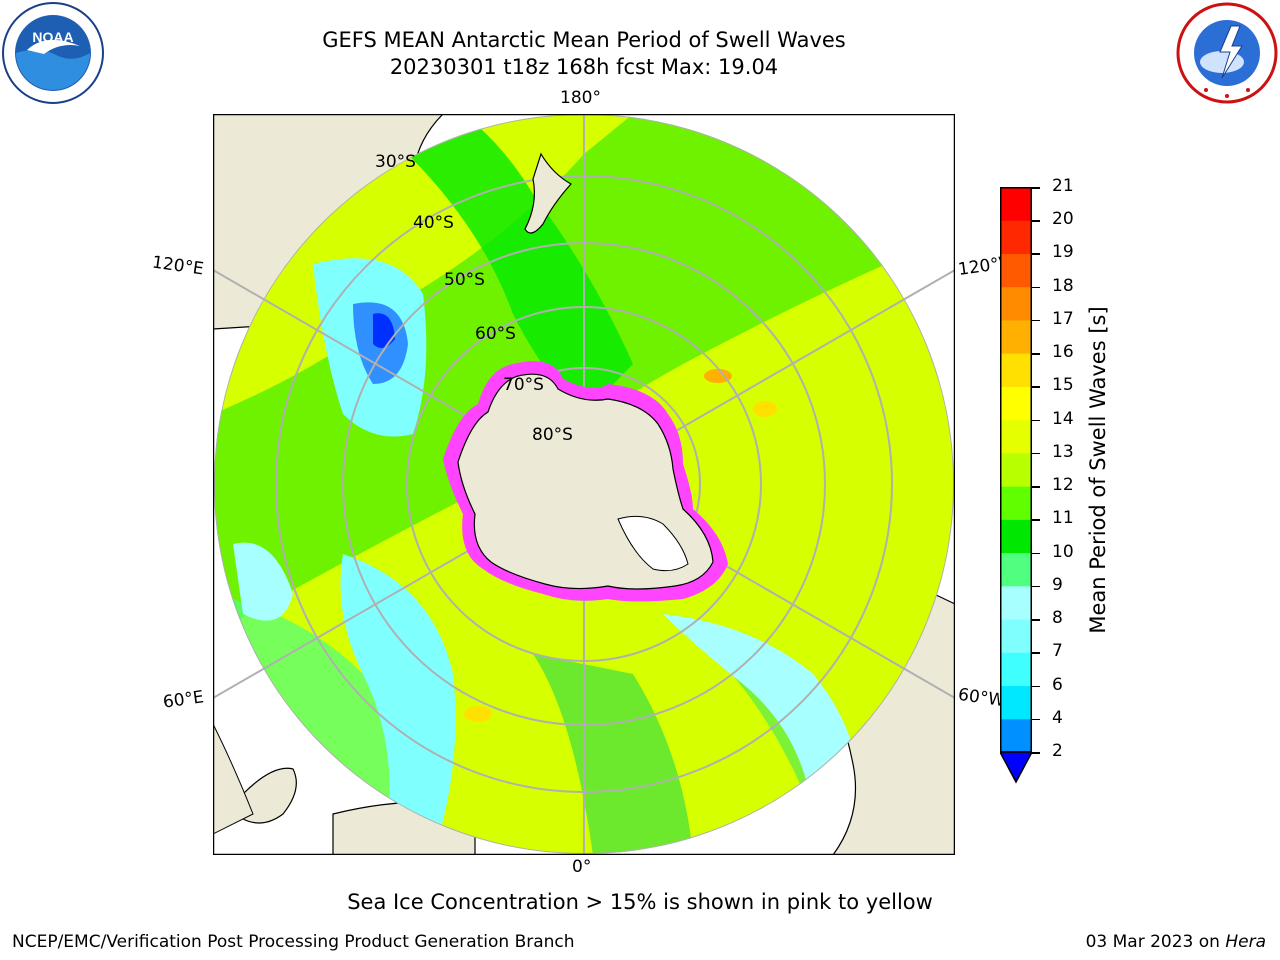  Describe the element at coordinates (1057, 751) in the screenshot. I see `colorbar-tick-label: 2` at that location.